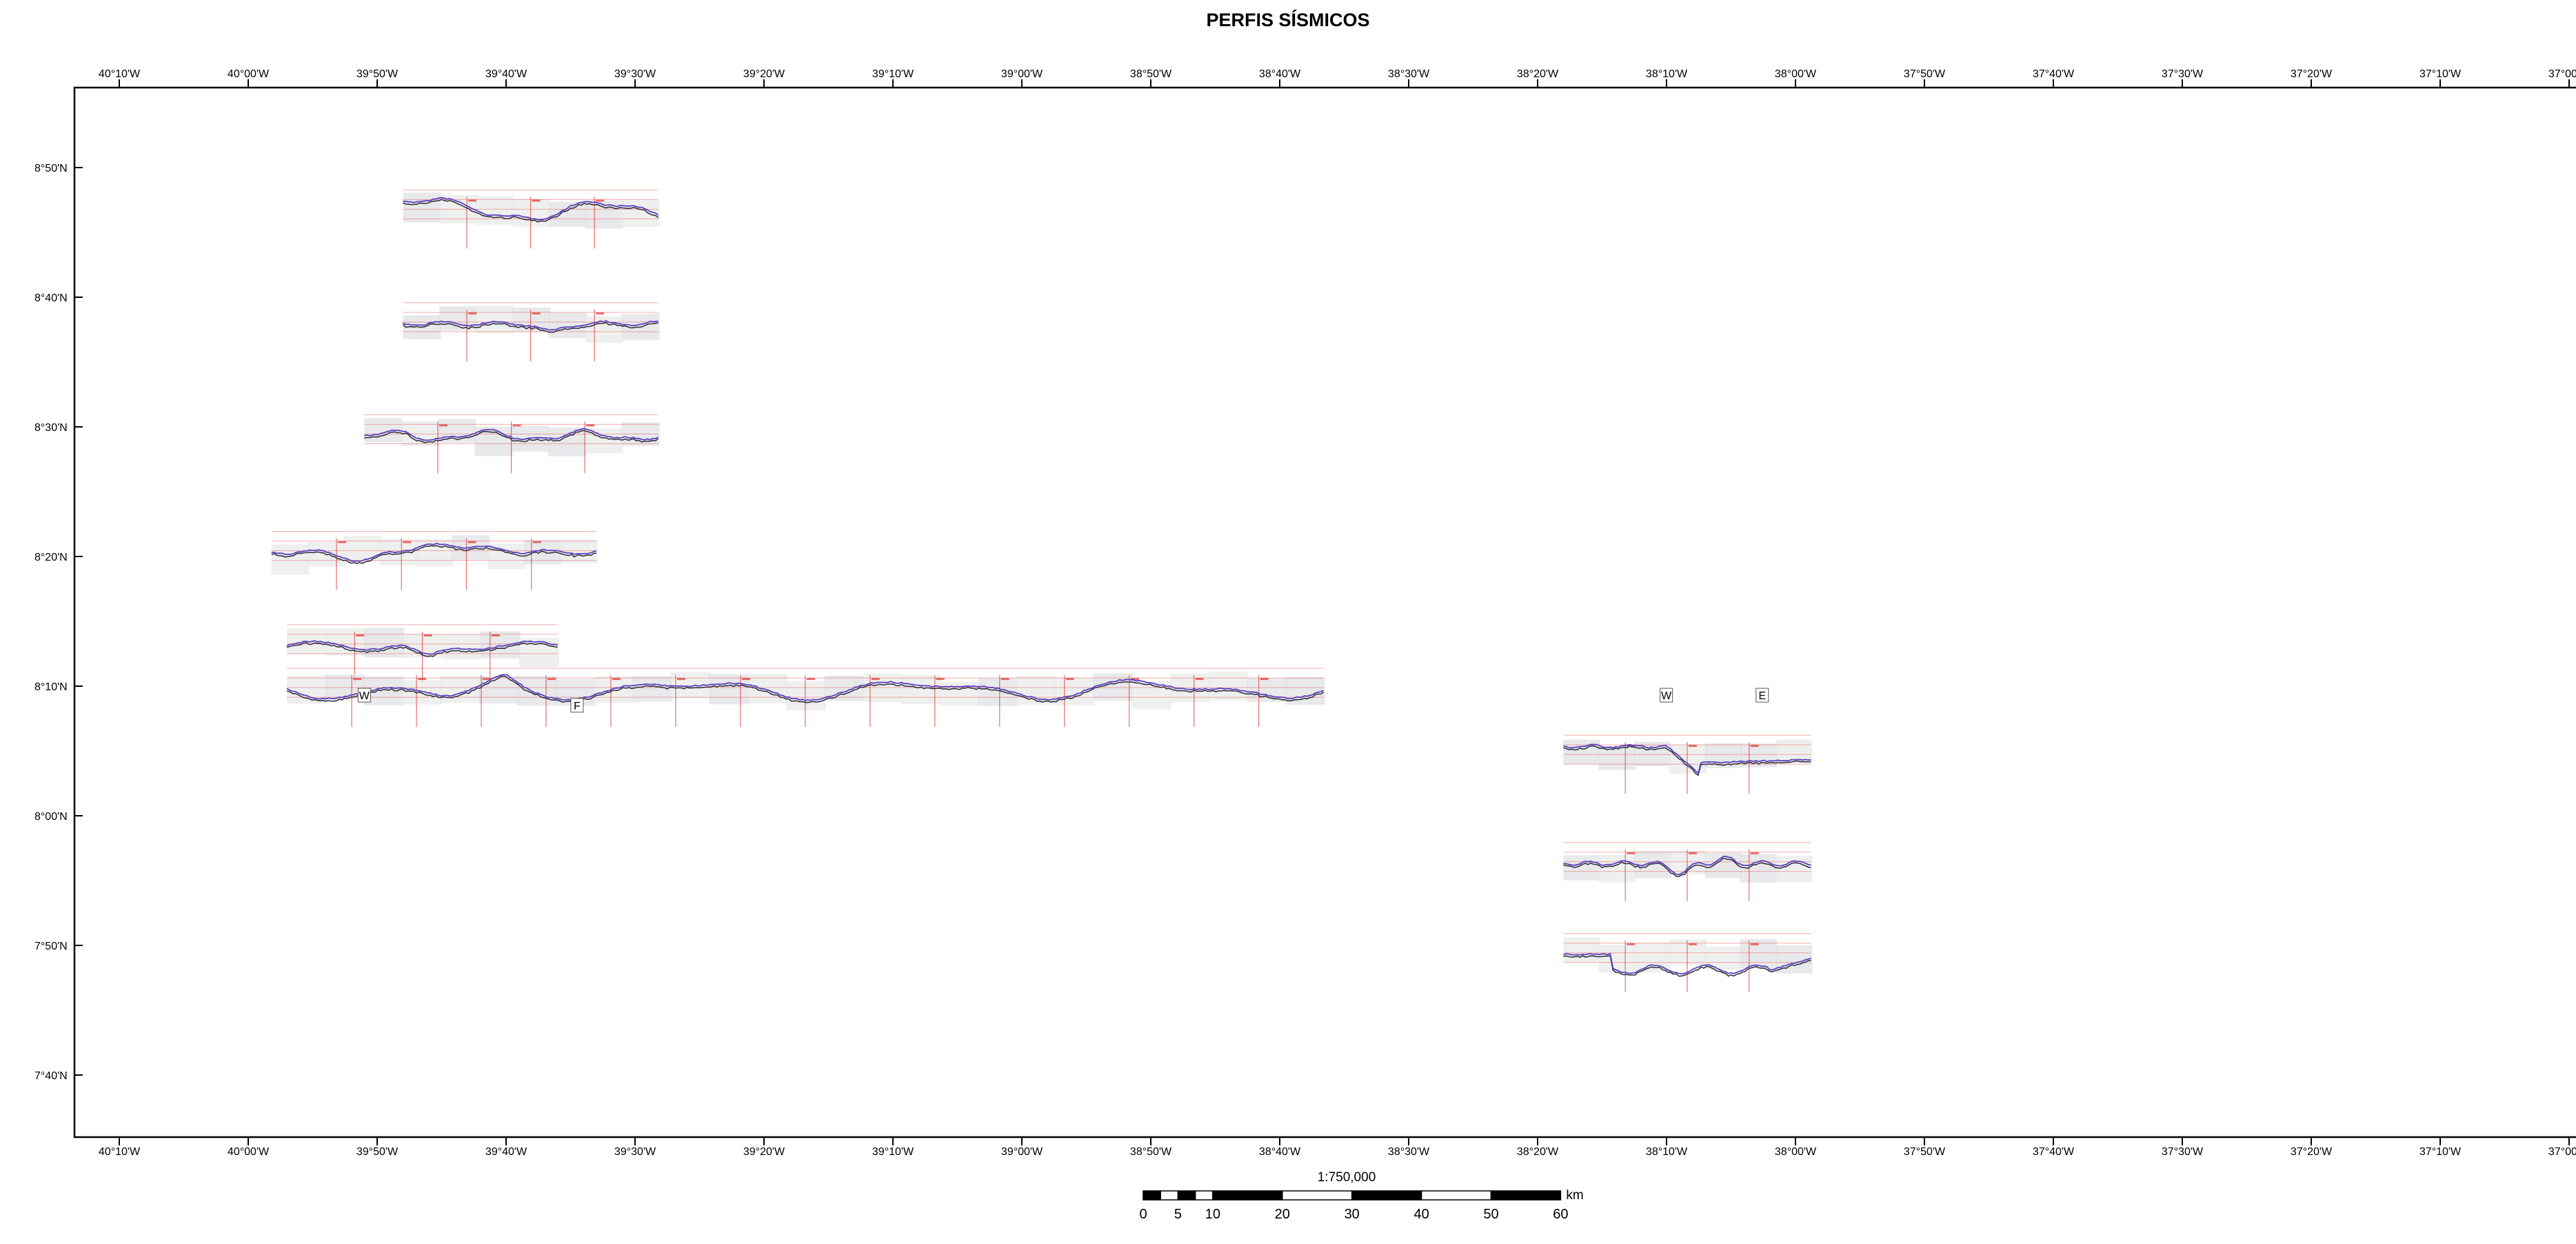 This screenshot has height=1244, width=2576. Describe the element at coordinates (51, 298) in the screenshot. I see `lat-label: 8°40'N` at that location.